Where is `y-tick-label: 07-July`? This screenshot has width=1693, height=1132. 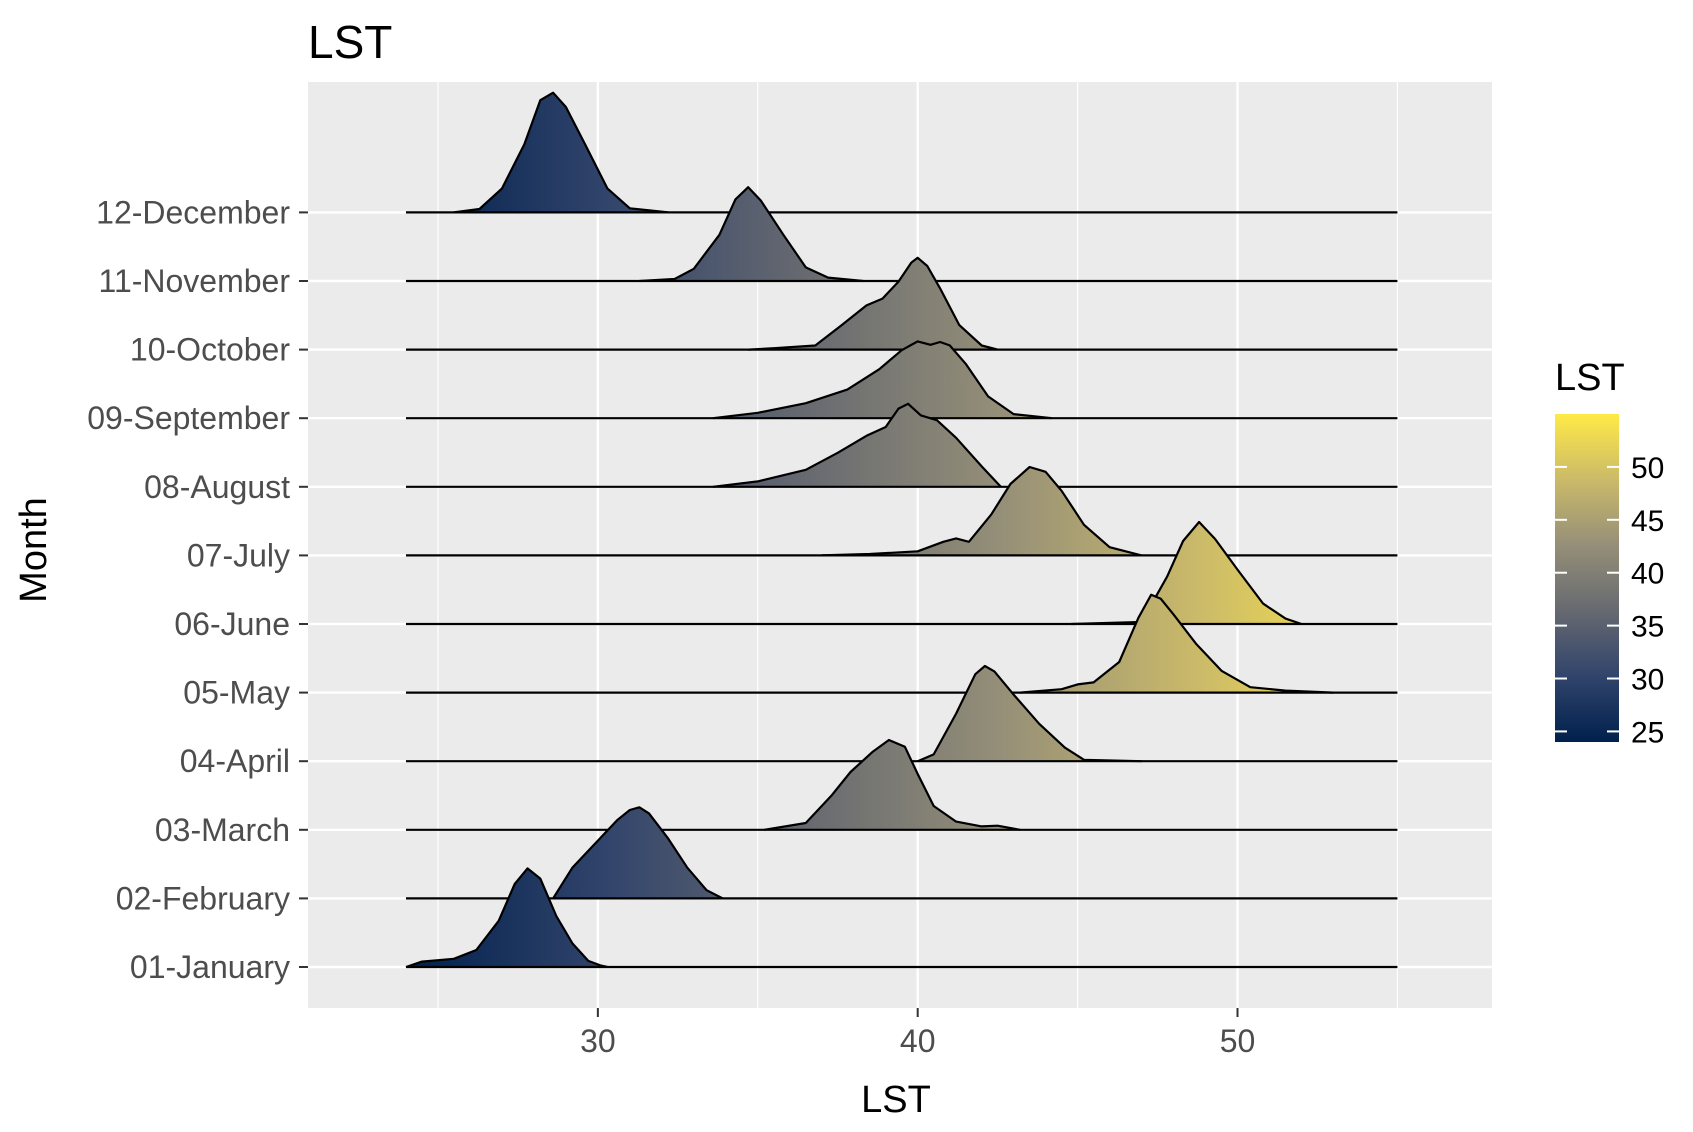
y-tick-label: 07-July is located at coordinates (238, 555).